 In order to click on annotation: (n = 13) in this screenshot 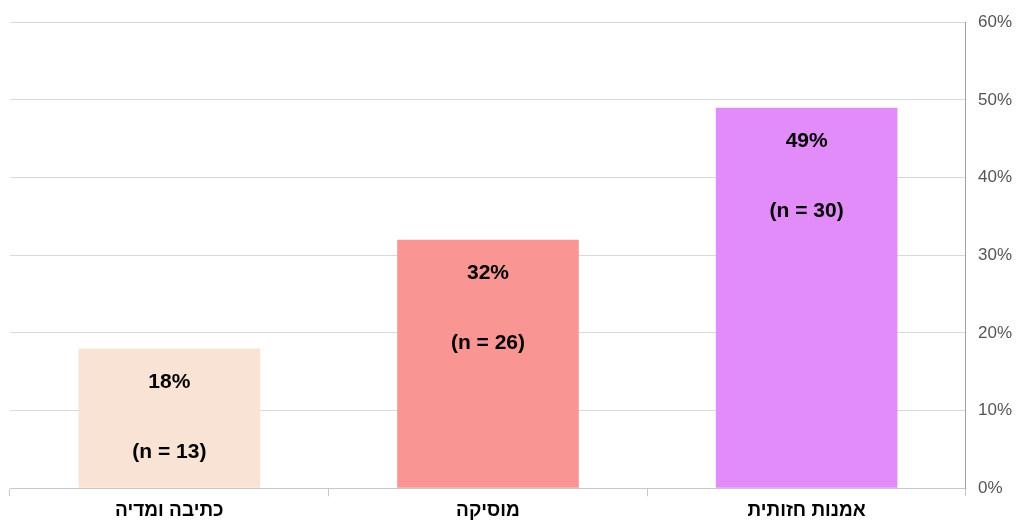, I will do `click(169, 451)`.